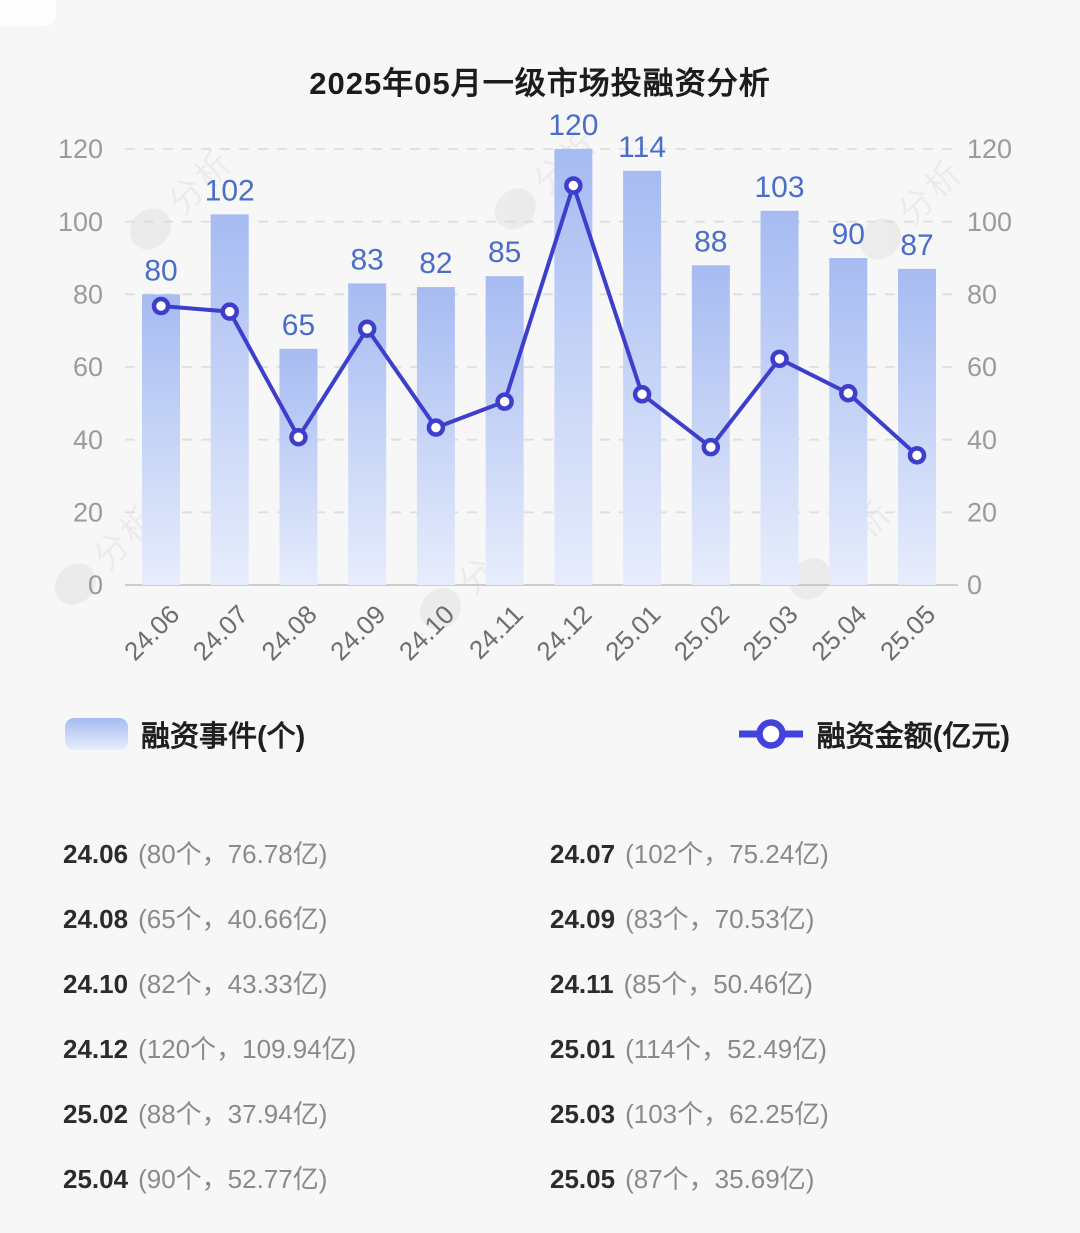 The image size is (1080, 1233). I want to click on legend-item-bar-series: 融资事件(个), so click(185, 734).